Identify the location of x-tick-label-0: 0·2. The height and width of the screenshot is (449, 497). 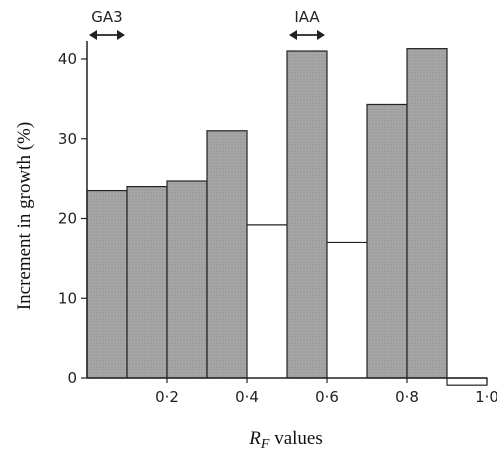
(167, 397).